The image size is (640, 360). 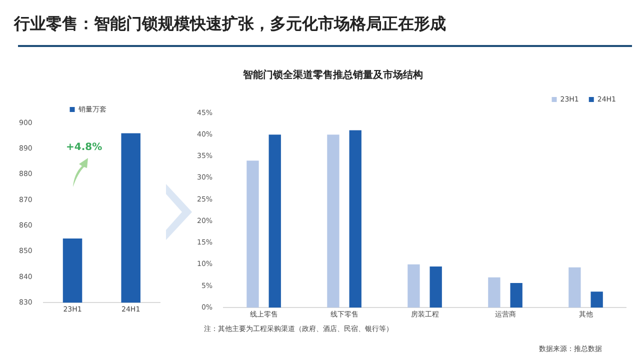 What do you see at coordinates (84, 147) in the screenshot?
I see `annotation: +4.8%` at bounding box center [84, 147].